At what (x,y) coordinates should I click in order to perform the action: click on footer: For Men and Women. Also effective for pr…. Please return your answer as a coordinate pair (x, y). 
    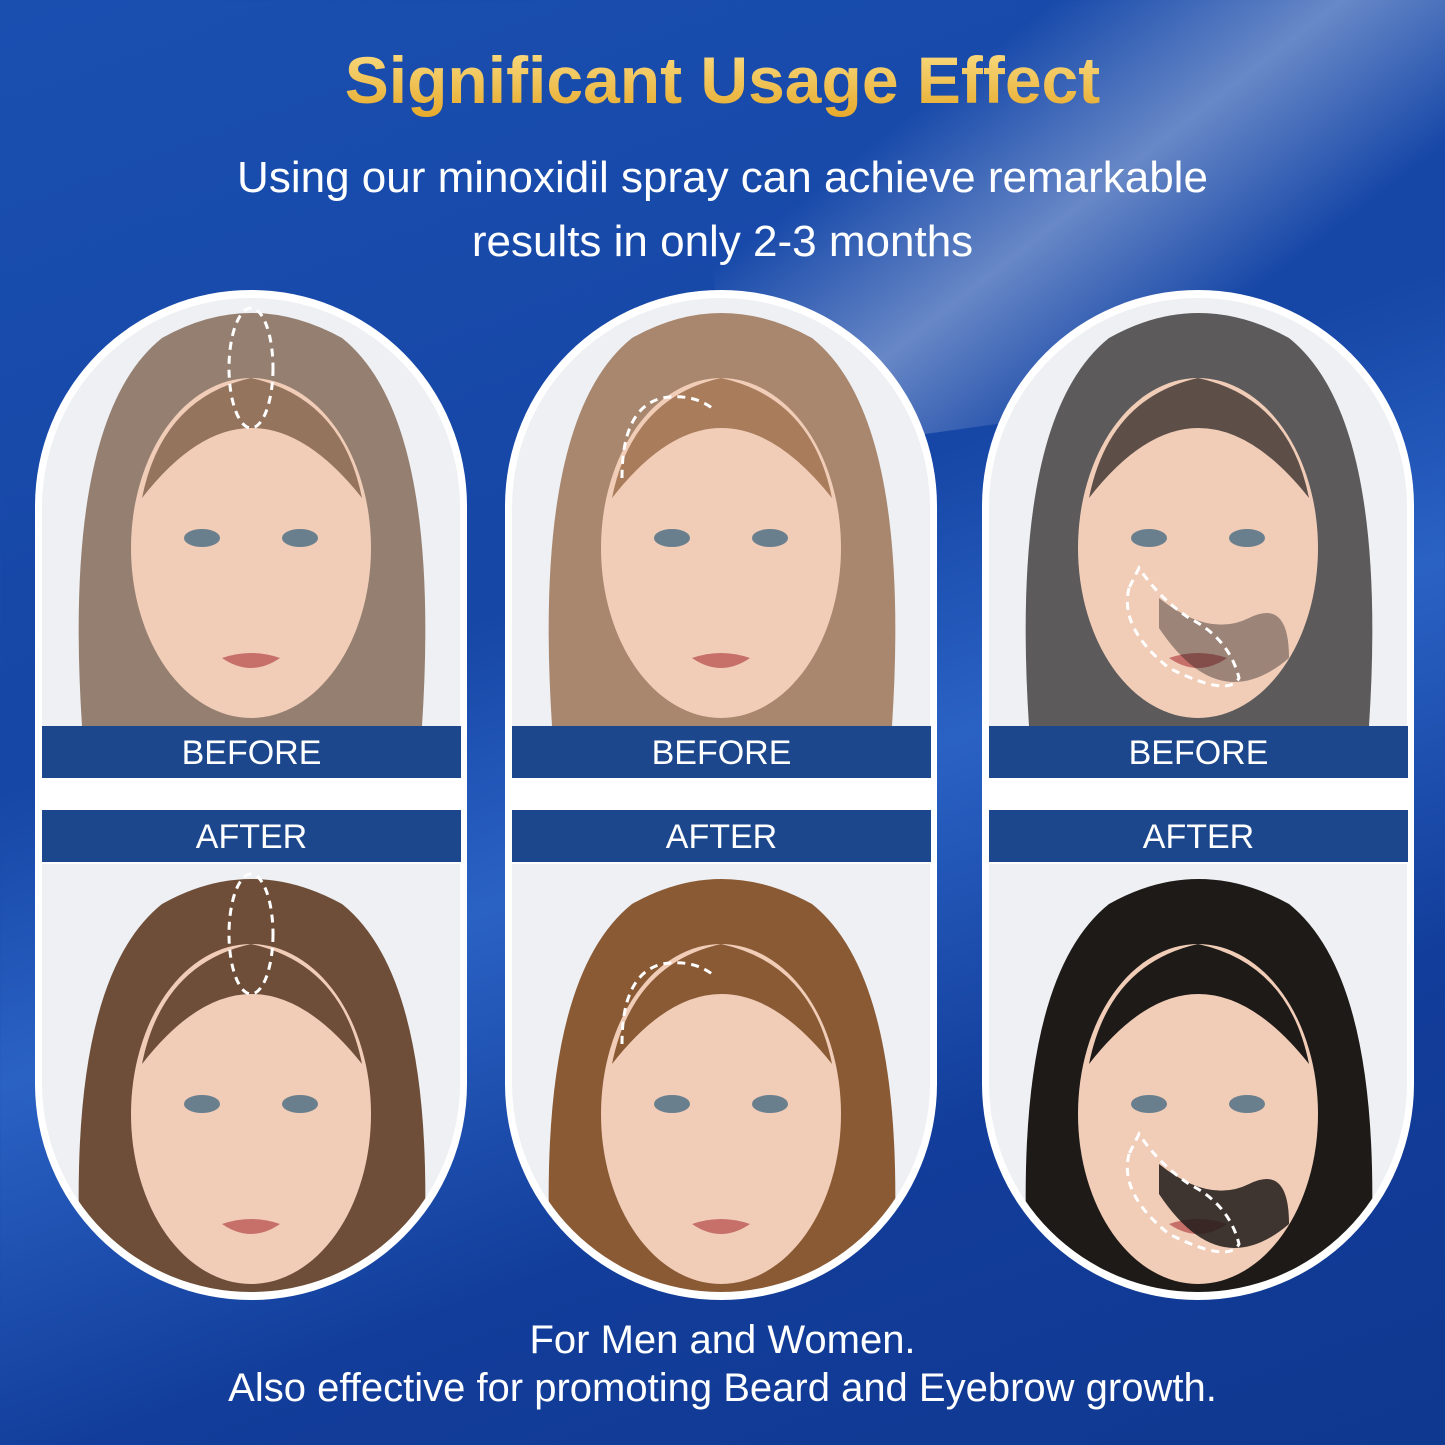
    Looking at the image, I should click on (722, 1364).